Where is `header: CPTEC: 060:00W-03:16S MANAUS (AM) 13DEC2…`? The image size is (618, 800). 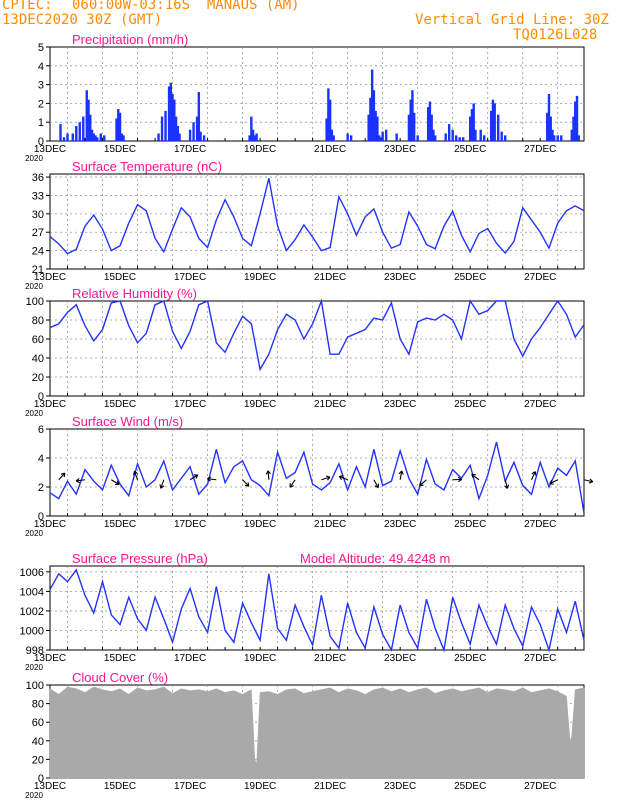
header: CPTEC: 060:00W-03:16S MANAUS (AM) 13DEC2… is located at coordinates (309, 22).